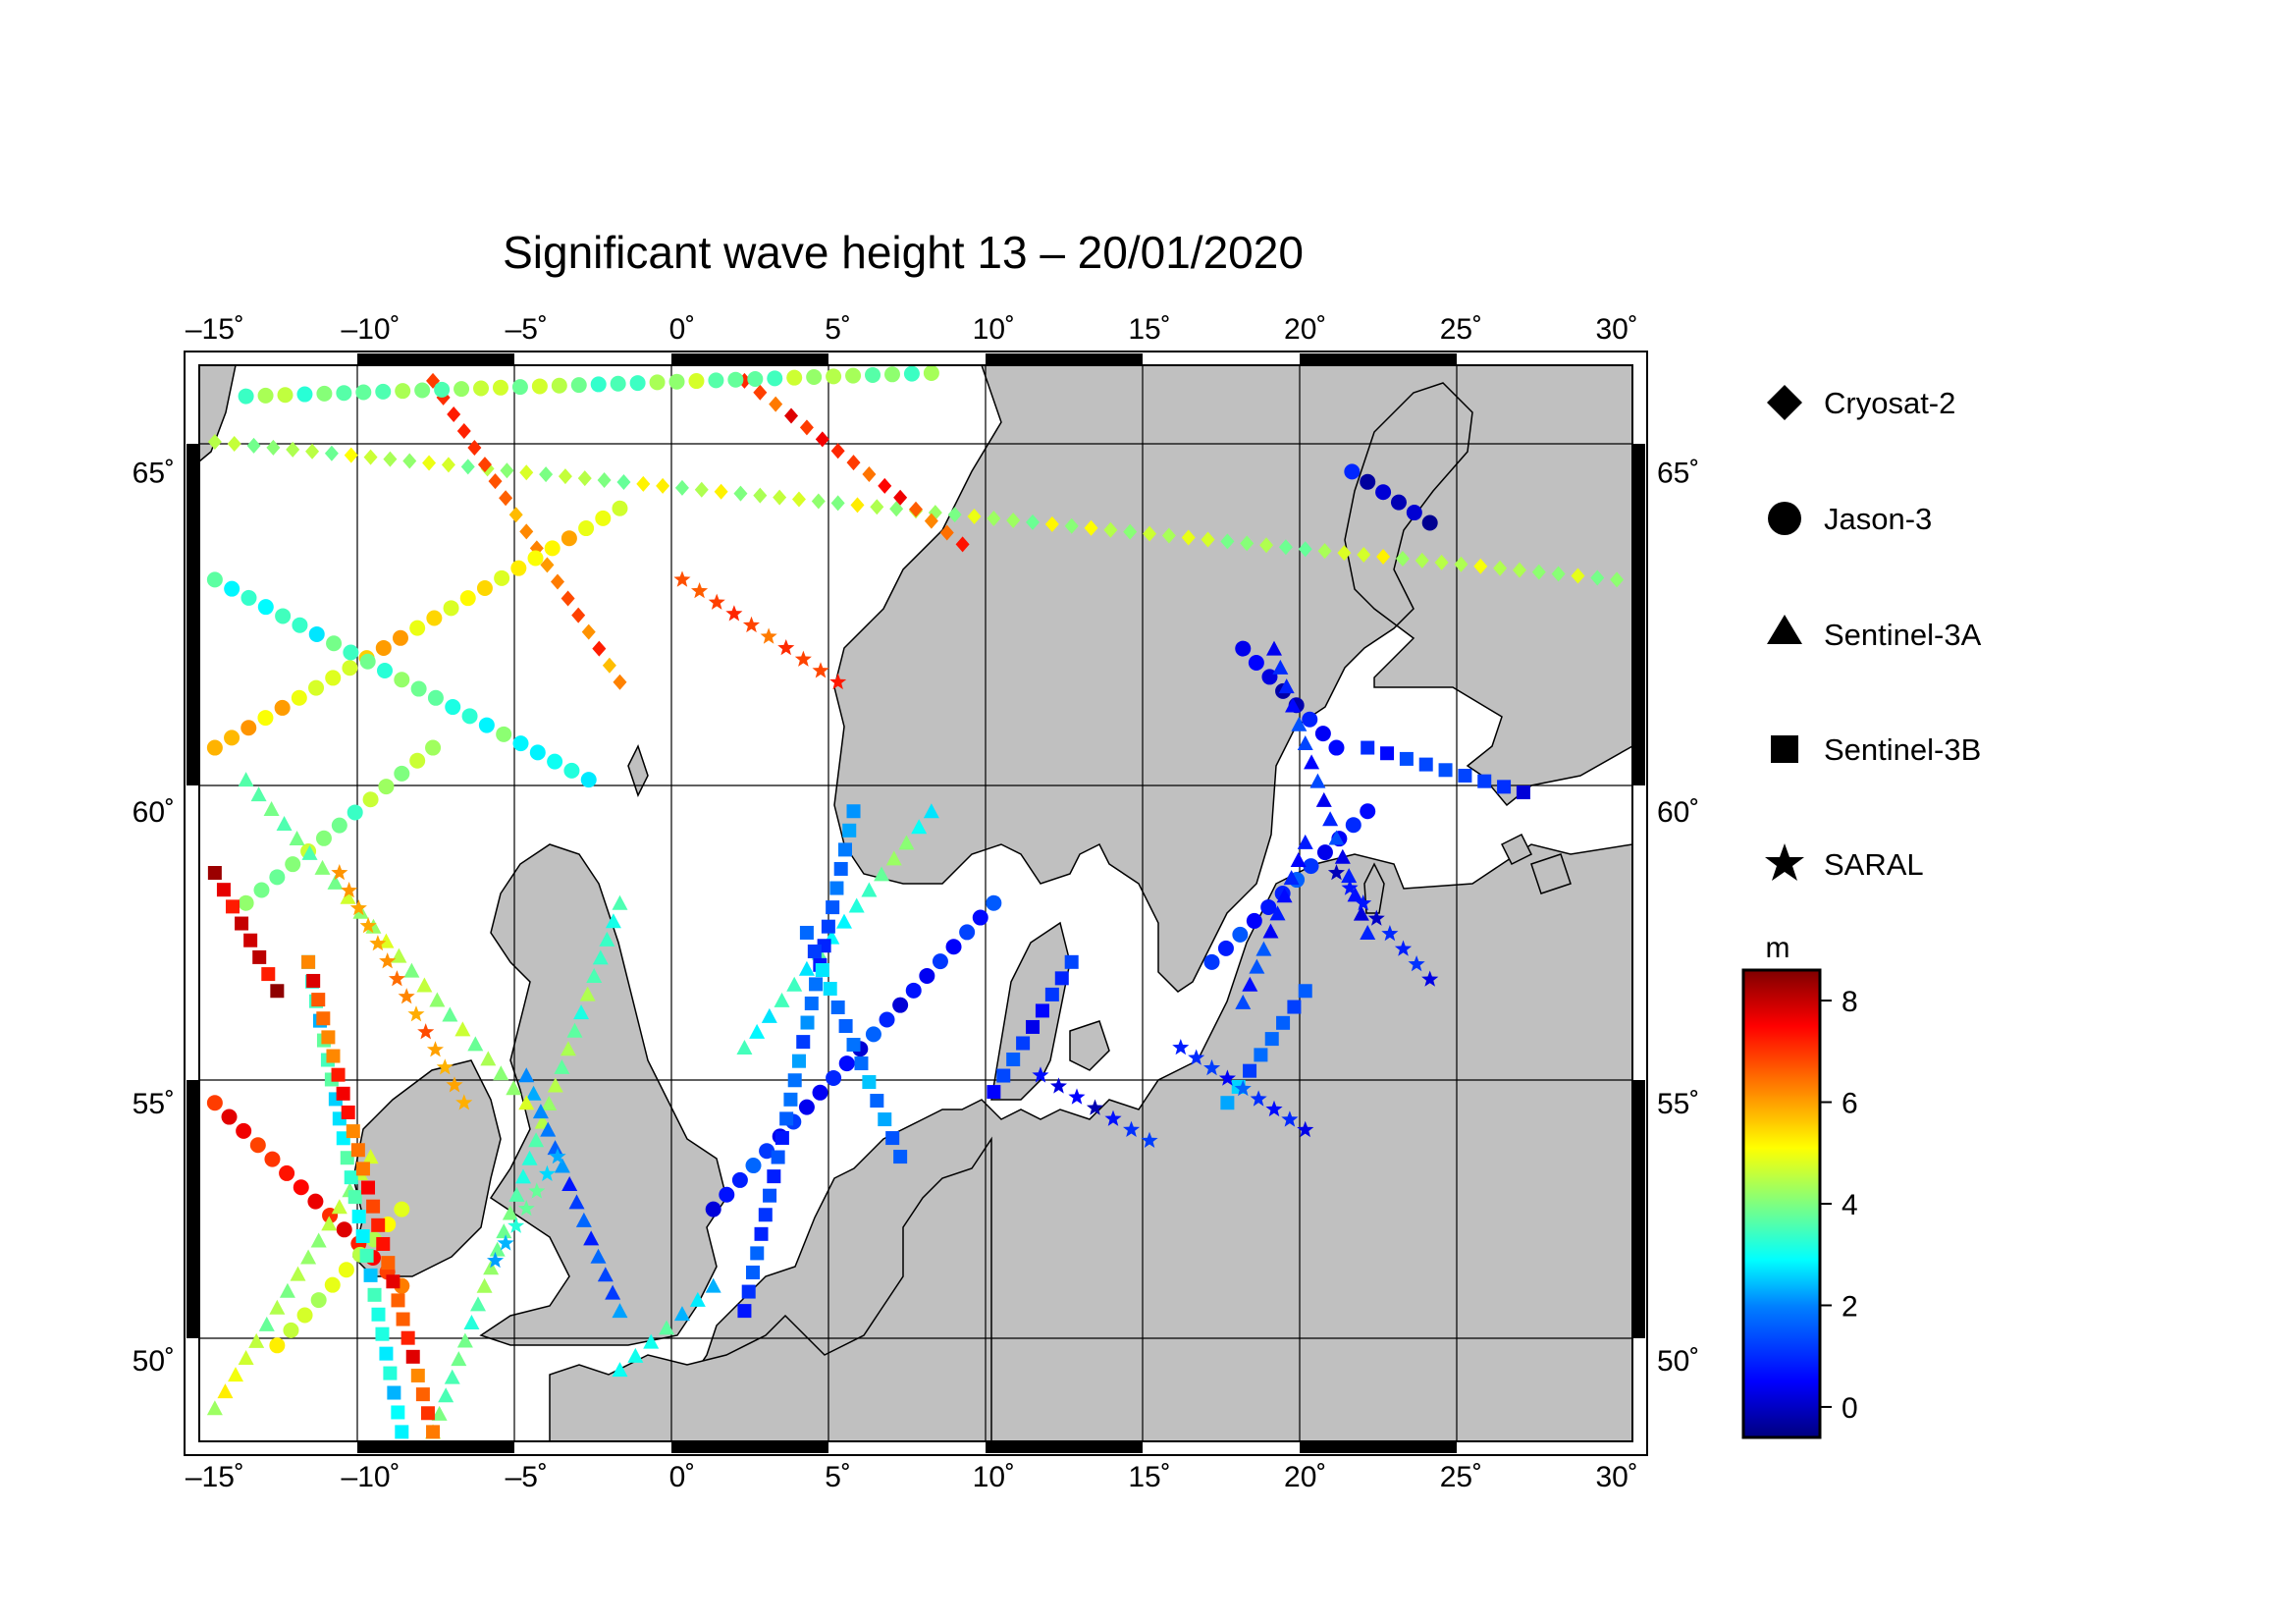  Describe the element at coordinates (1850, 1104) in the screenshot. I see `colorbar-tick-label: 6` at that location.